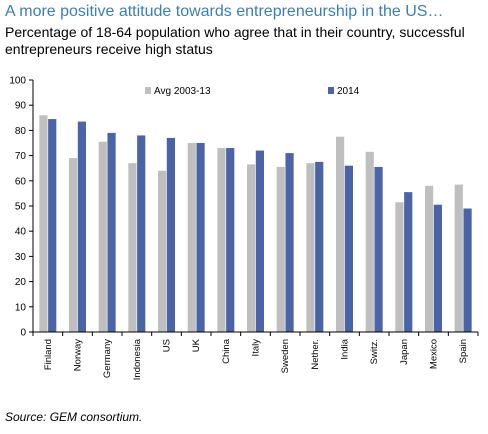  I want to click on bar-avg-japan, so click(399, 267).